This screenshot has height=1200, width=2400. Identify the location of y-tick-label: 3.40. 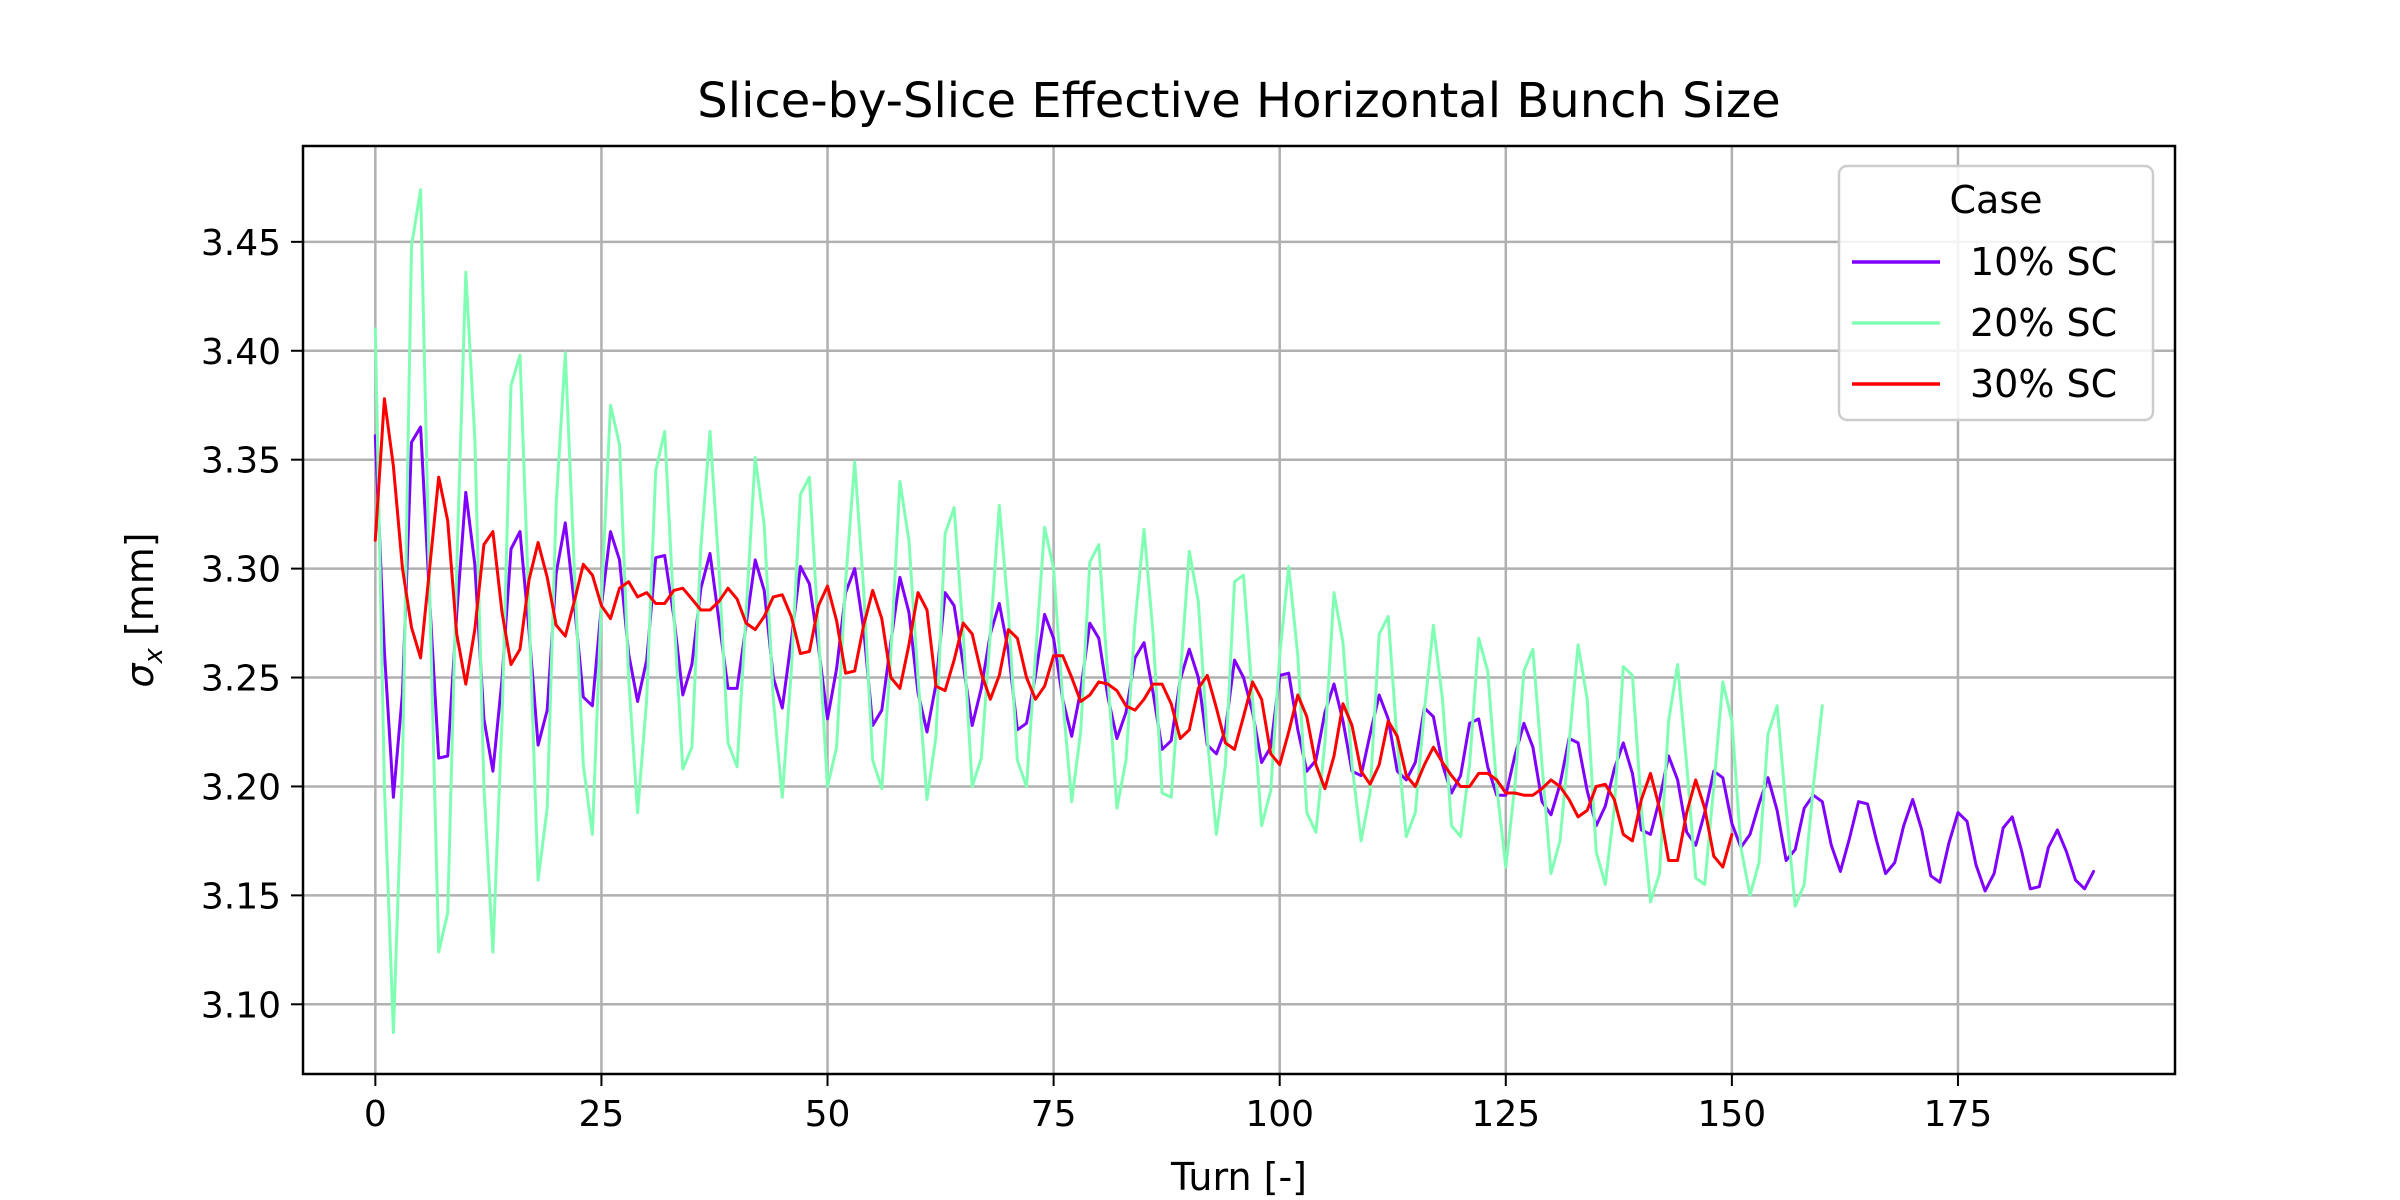
(241, 352).